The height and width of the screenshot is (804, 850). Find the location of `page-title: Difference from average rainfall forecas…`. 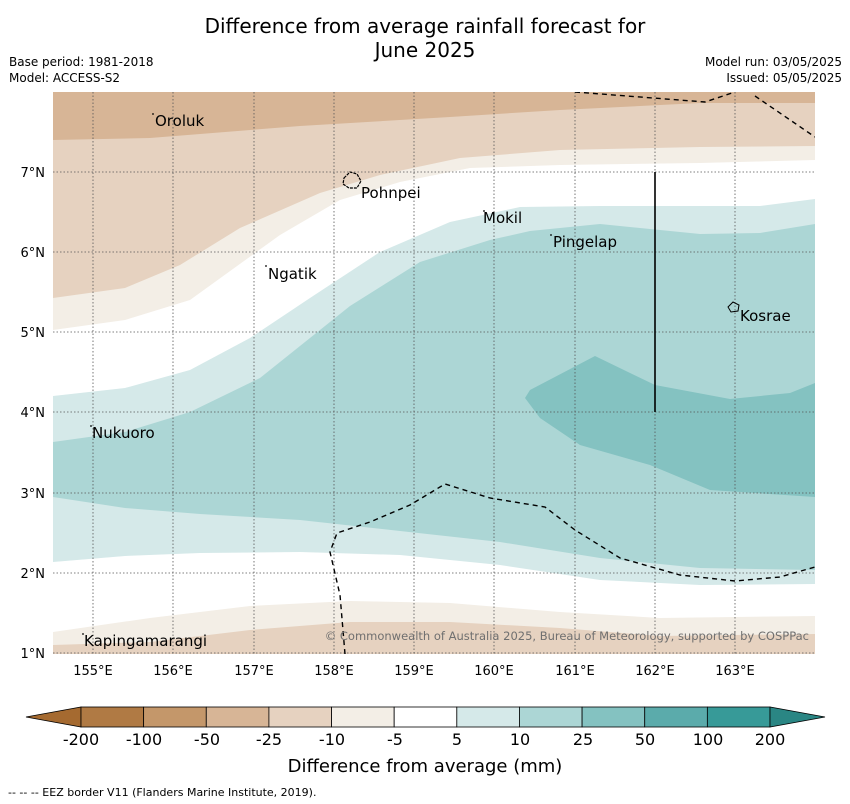

page-title: Difference from average rainfall forecas… is located at coordinates (425, 26).